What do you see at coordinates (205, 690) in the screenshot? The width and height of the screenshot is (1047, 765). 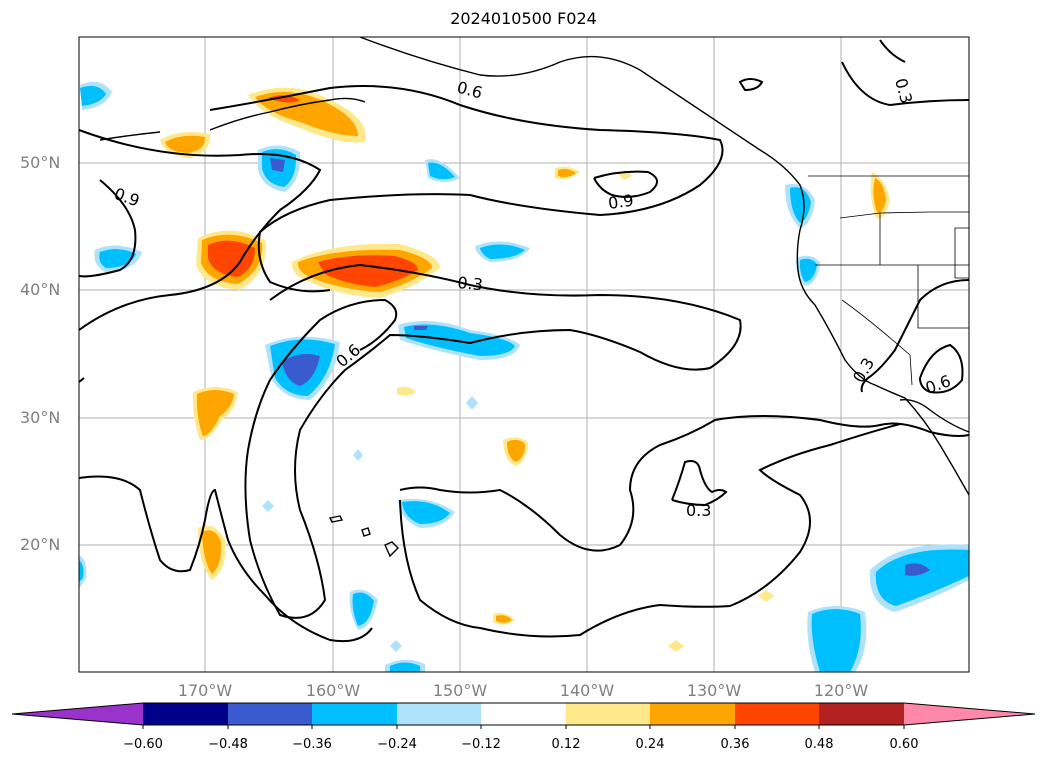 I see `lon-label-170w: 170°W` at bounding box center [205, 690].